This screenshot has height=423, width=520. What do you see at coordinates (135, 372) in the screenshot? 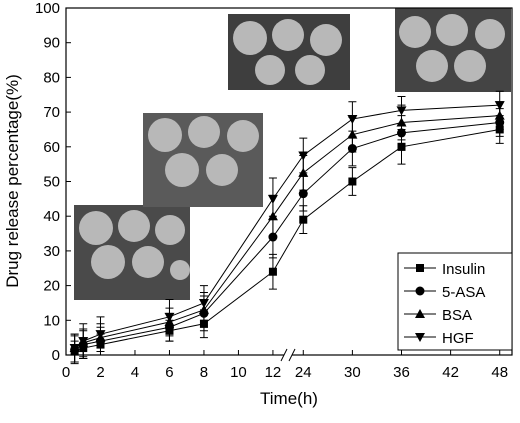
I see `x-tick-label: 4` at bounding box center [135, 372].